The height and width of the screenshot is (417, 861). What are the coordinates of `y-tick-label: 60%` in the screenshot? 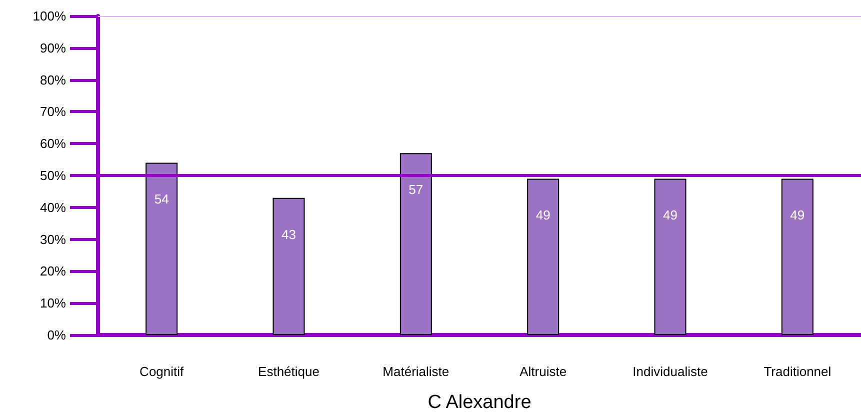 It's located at (53, 144).